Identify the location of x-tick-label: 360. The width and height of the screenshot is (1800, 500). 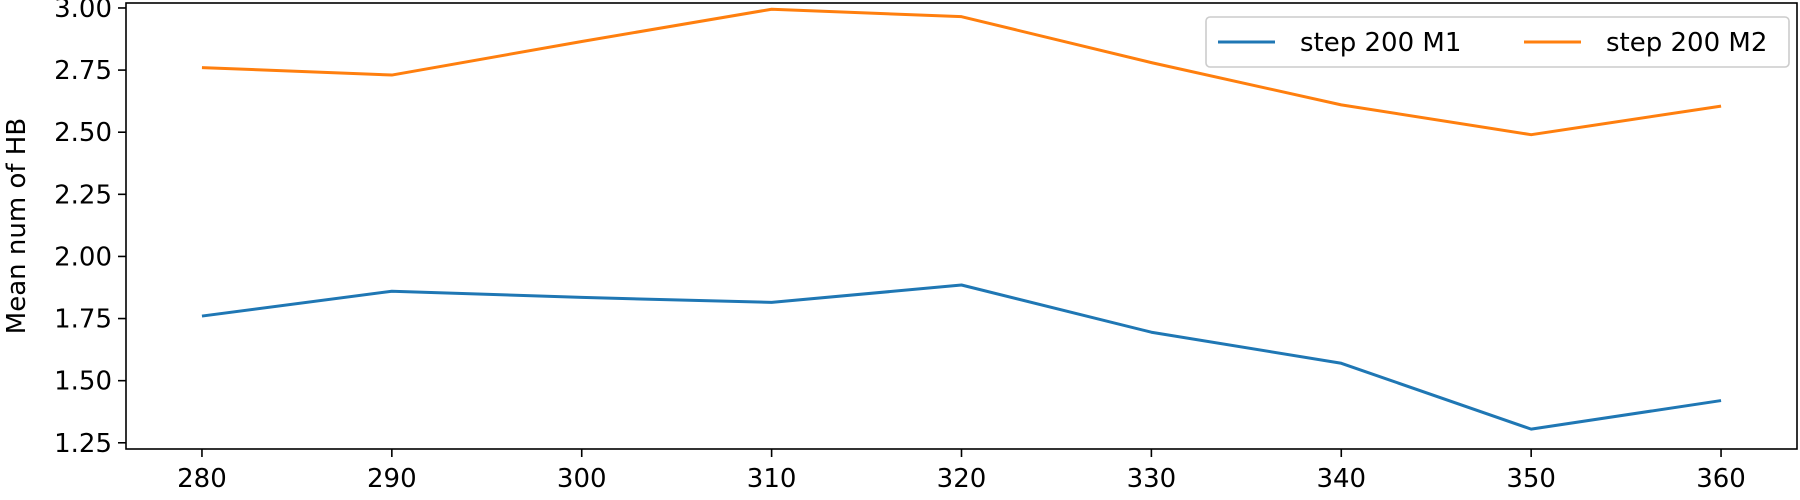
(1721, 479).